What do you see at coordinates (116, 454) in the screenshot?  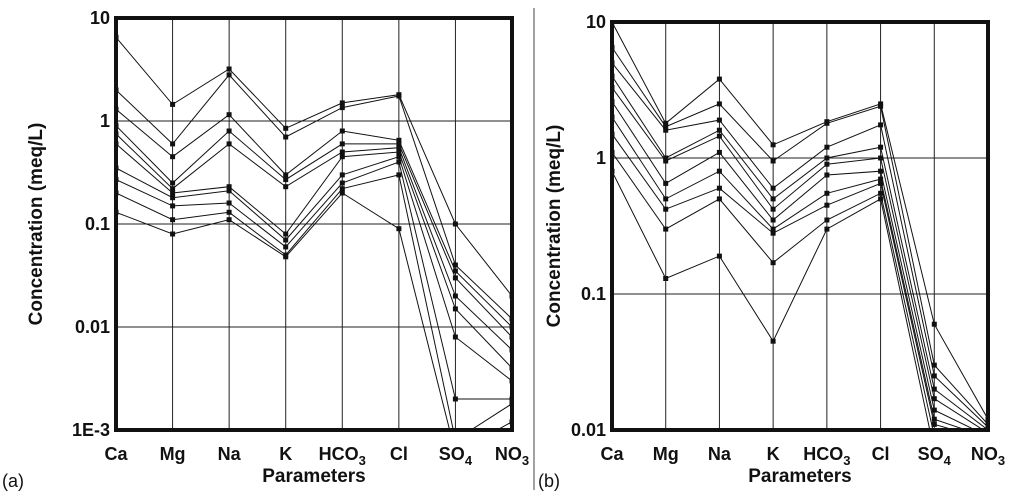 I see `x-tick-label: Ca` at bounding box center [116, 454].